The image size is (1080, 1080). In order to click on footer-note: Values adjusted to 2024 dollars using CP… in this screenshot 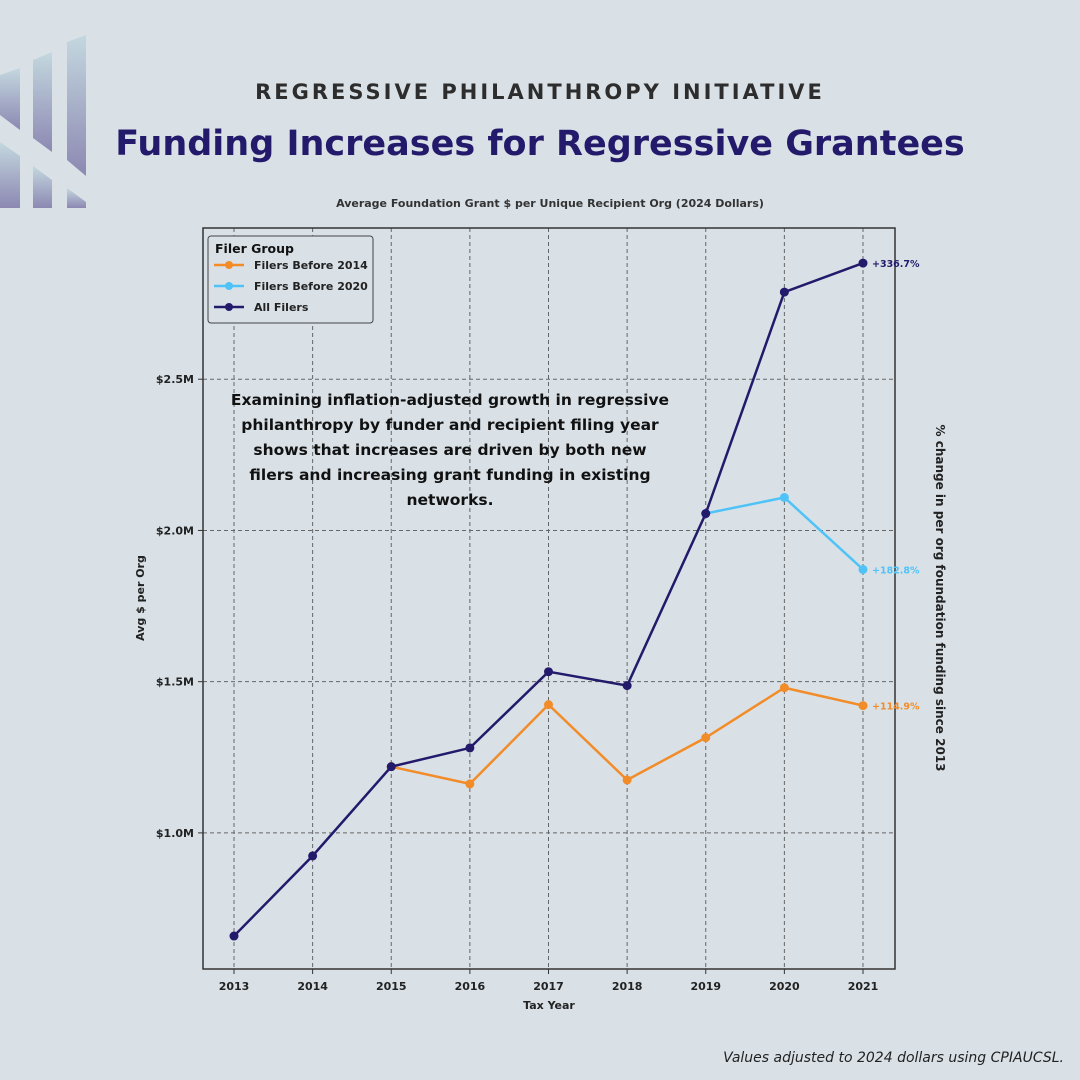, I will do `click(893, 1058)`.